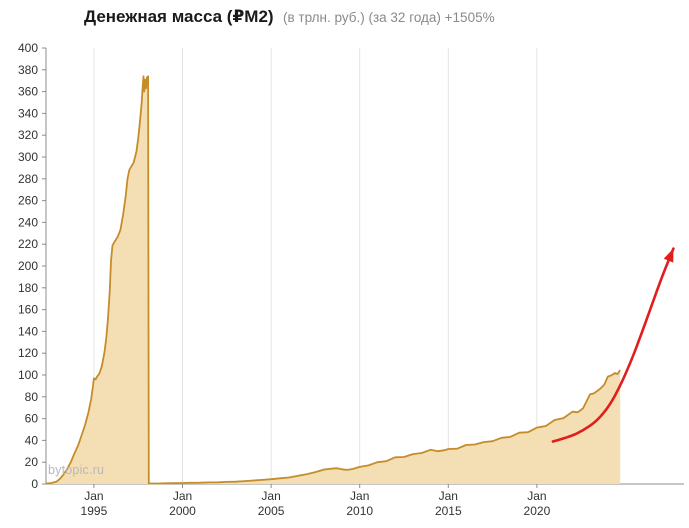  I want to click on y-tick-label: 400, so click(28, 48).